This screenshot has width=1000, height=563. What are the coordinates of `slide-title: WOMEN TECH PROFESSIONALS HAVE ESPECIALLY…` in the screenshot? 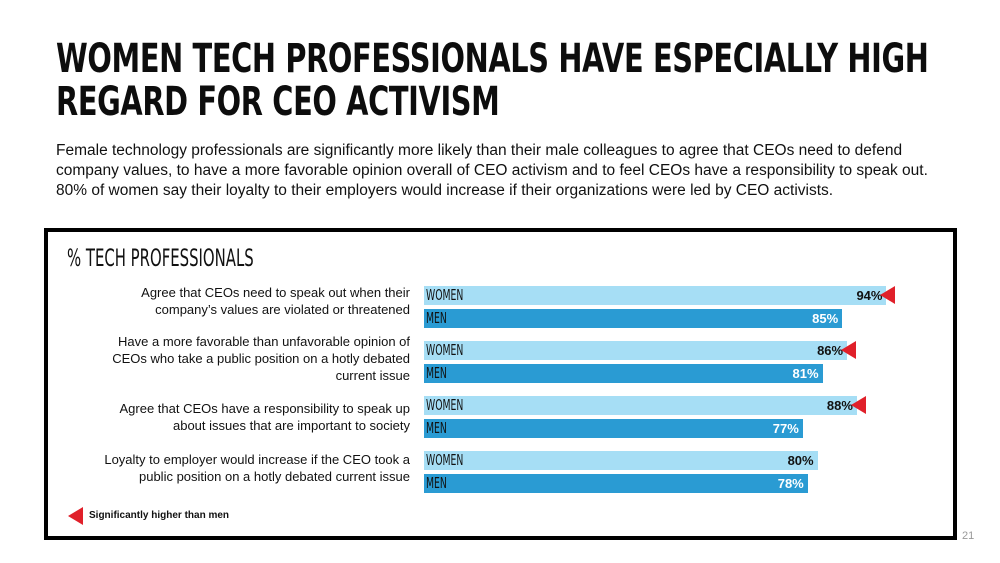 It's located at (492, 80).